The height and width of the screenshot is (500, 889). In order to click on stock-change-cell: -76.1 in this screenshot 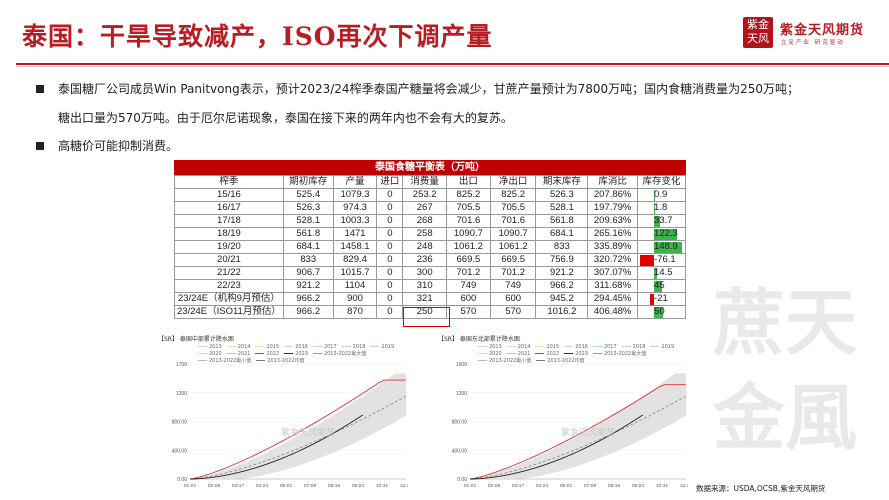, I will do `click(661, 260)`.